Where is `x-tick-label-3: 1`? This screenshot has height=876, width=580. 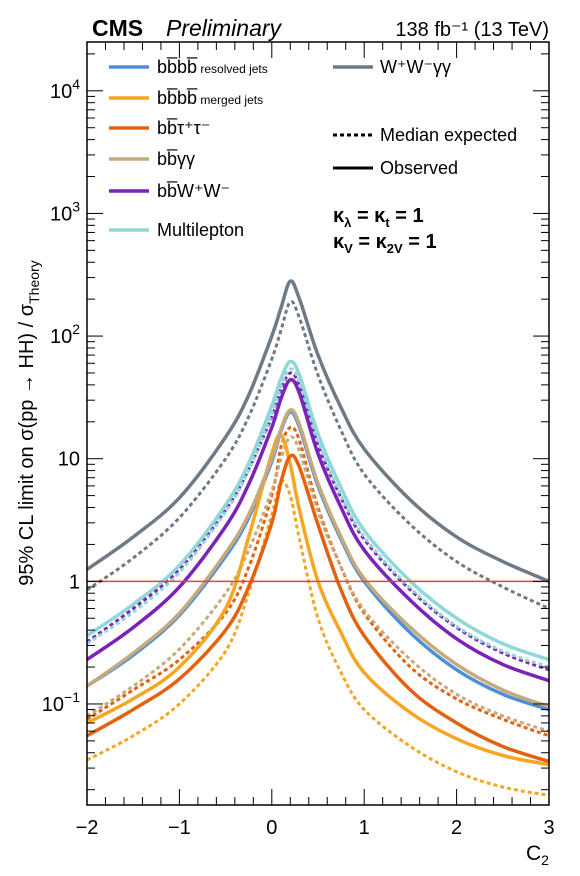
x-tick-label-3: 1 is located at coordinates (364, 828).